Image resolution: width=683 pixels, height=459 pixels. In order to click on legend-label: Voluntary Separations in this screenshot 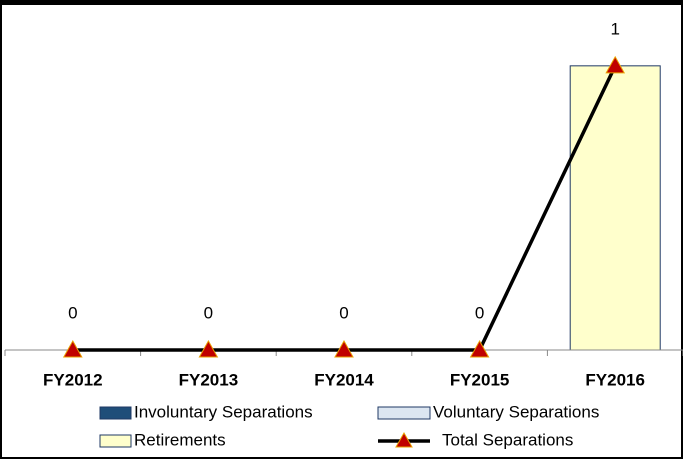, I will do `click(516, 411)`.